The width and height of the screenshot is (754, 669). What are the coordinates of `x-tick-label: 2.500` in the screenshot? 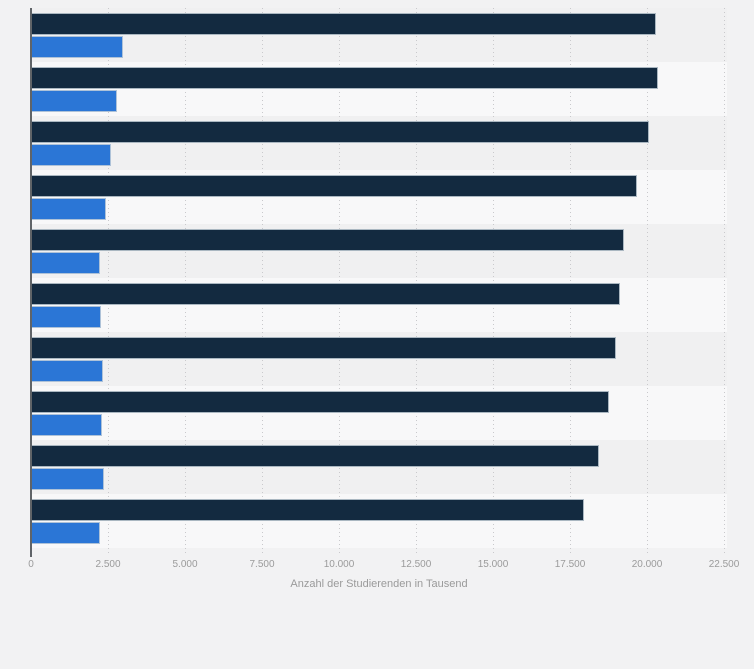 It's located at (108, 564).